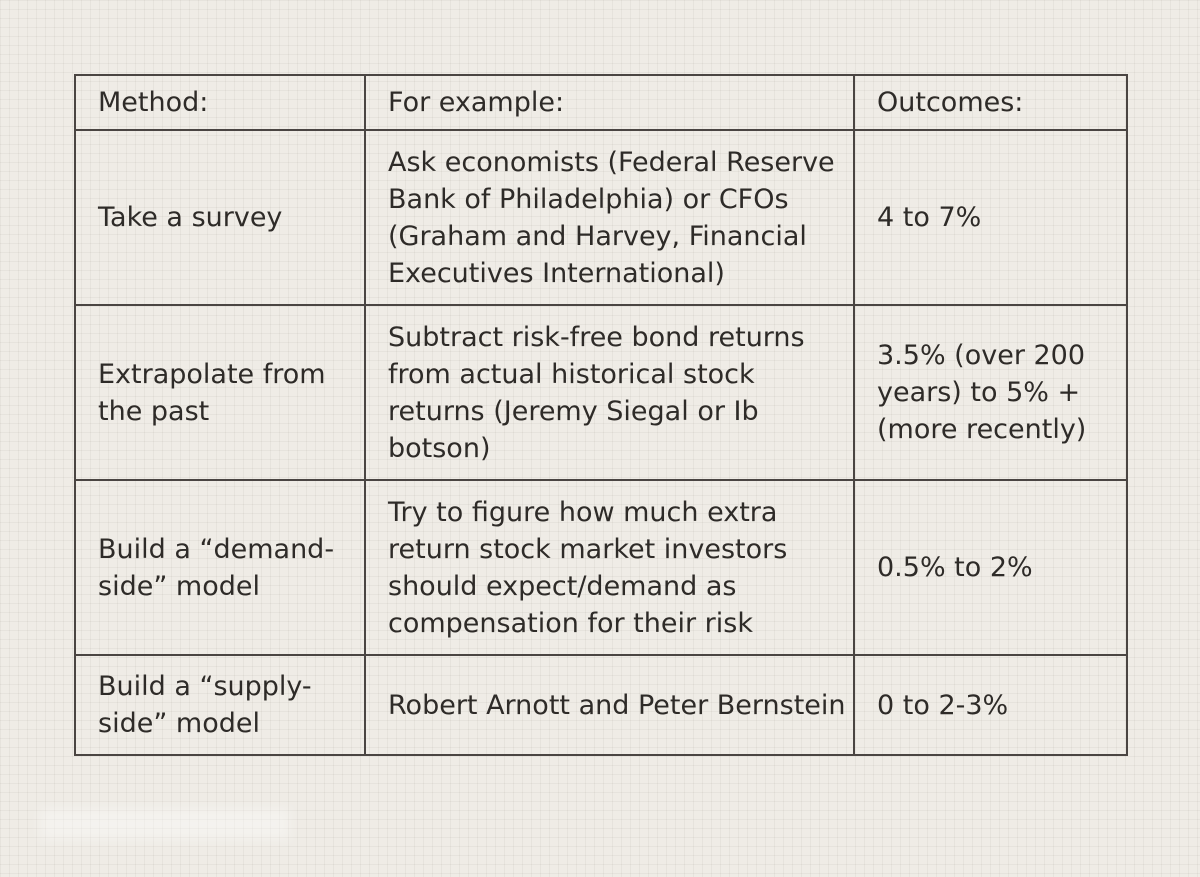  What do you see at coordinates (220, 392) in the screenshot?
I see `method-cell: Extrapolate from the past` at bounding box center [220, 392].